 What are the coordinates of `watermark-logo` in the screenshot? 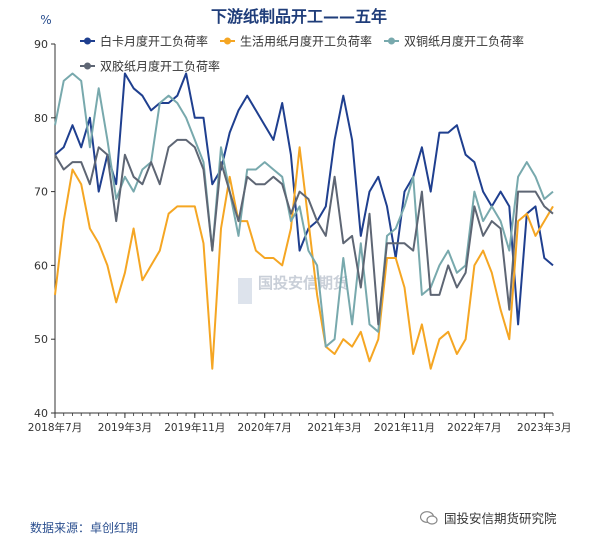 It's located at (245, 291).